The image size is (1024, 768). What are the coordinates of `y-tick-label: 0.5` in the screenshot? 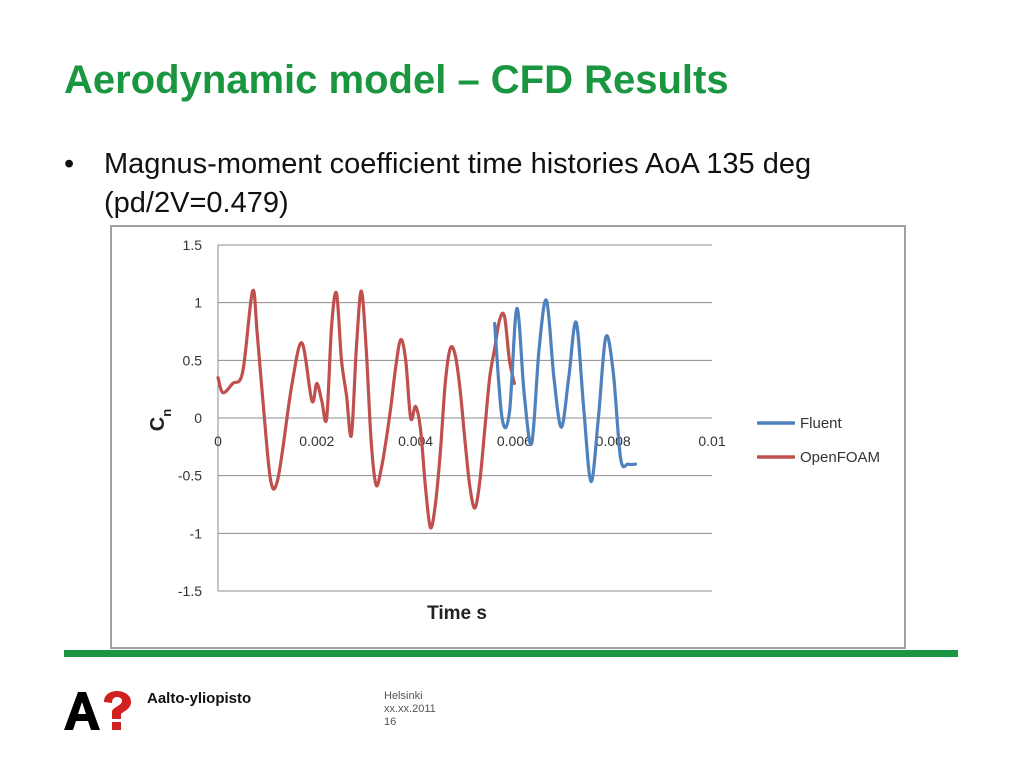 It's located at (193, 360).